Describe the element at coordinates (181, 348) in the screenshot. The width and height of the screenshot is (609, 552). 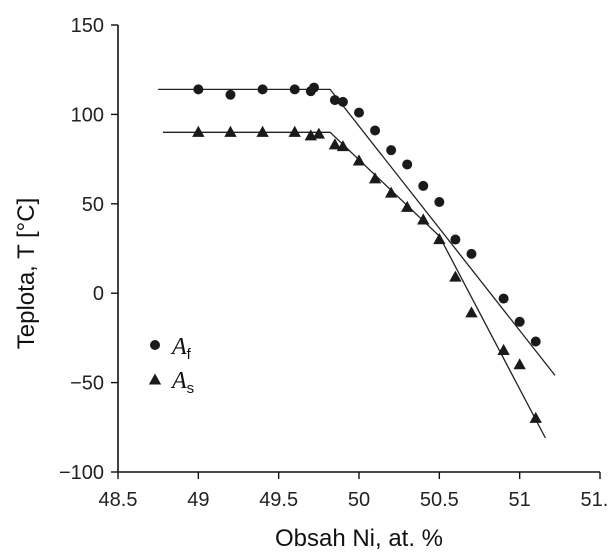
I see `legend-label-Af: Af` at that location.